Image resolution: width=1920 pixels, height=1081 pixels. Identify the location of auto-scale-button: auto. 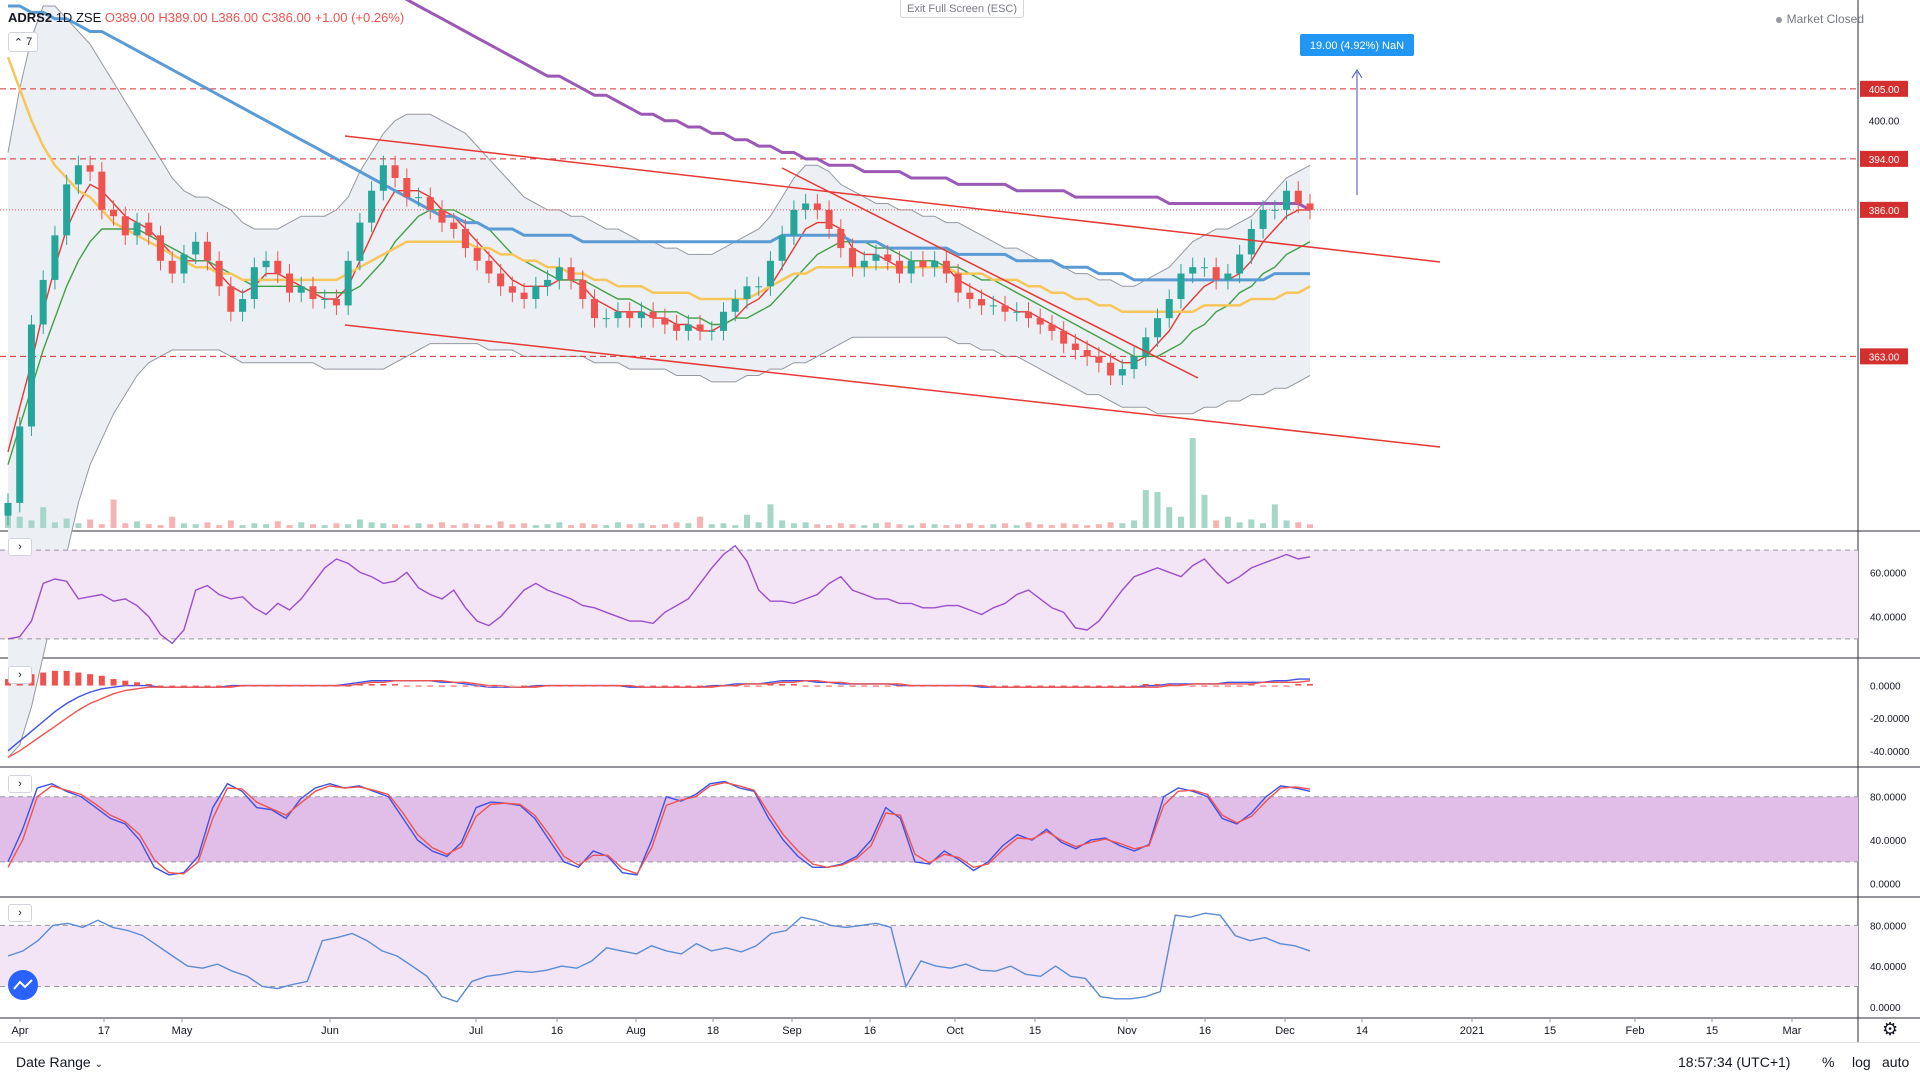
(1896, 1062).